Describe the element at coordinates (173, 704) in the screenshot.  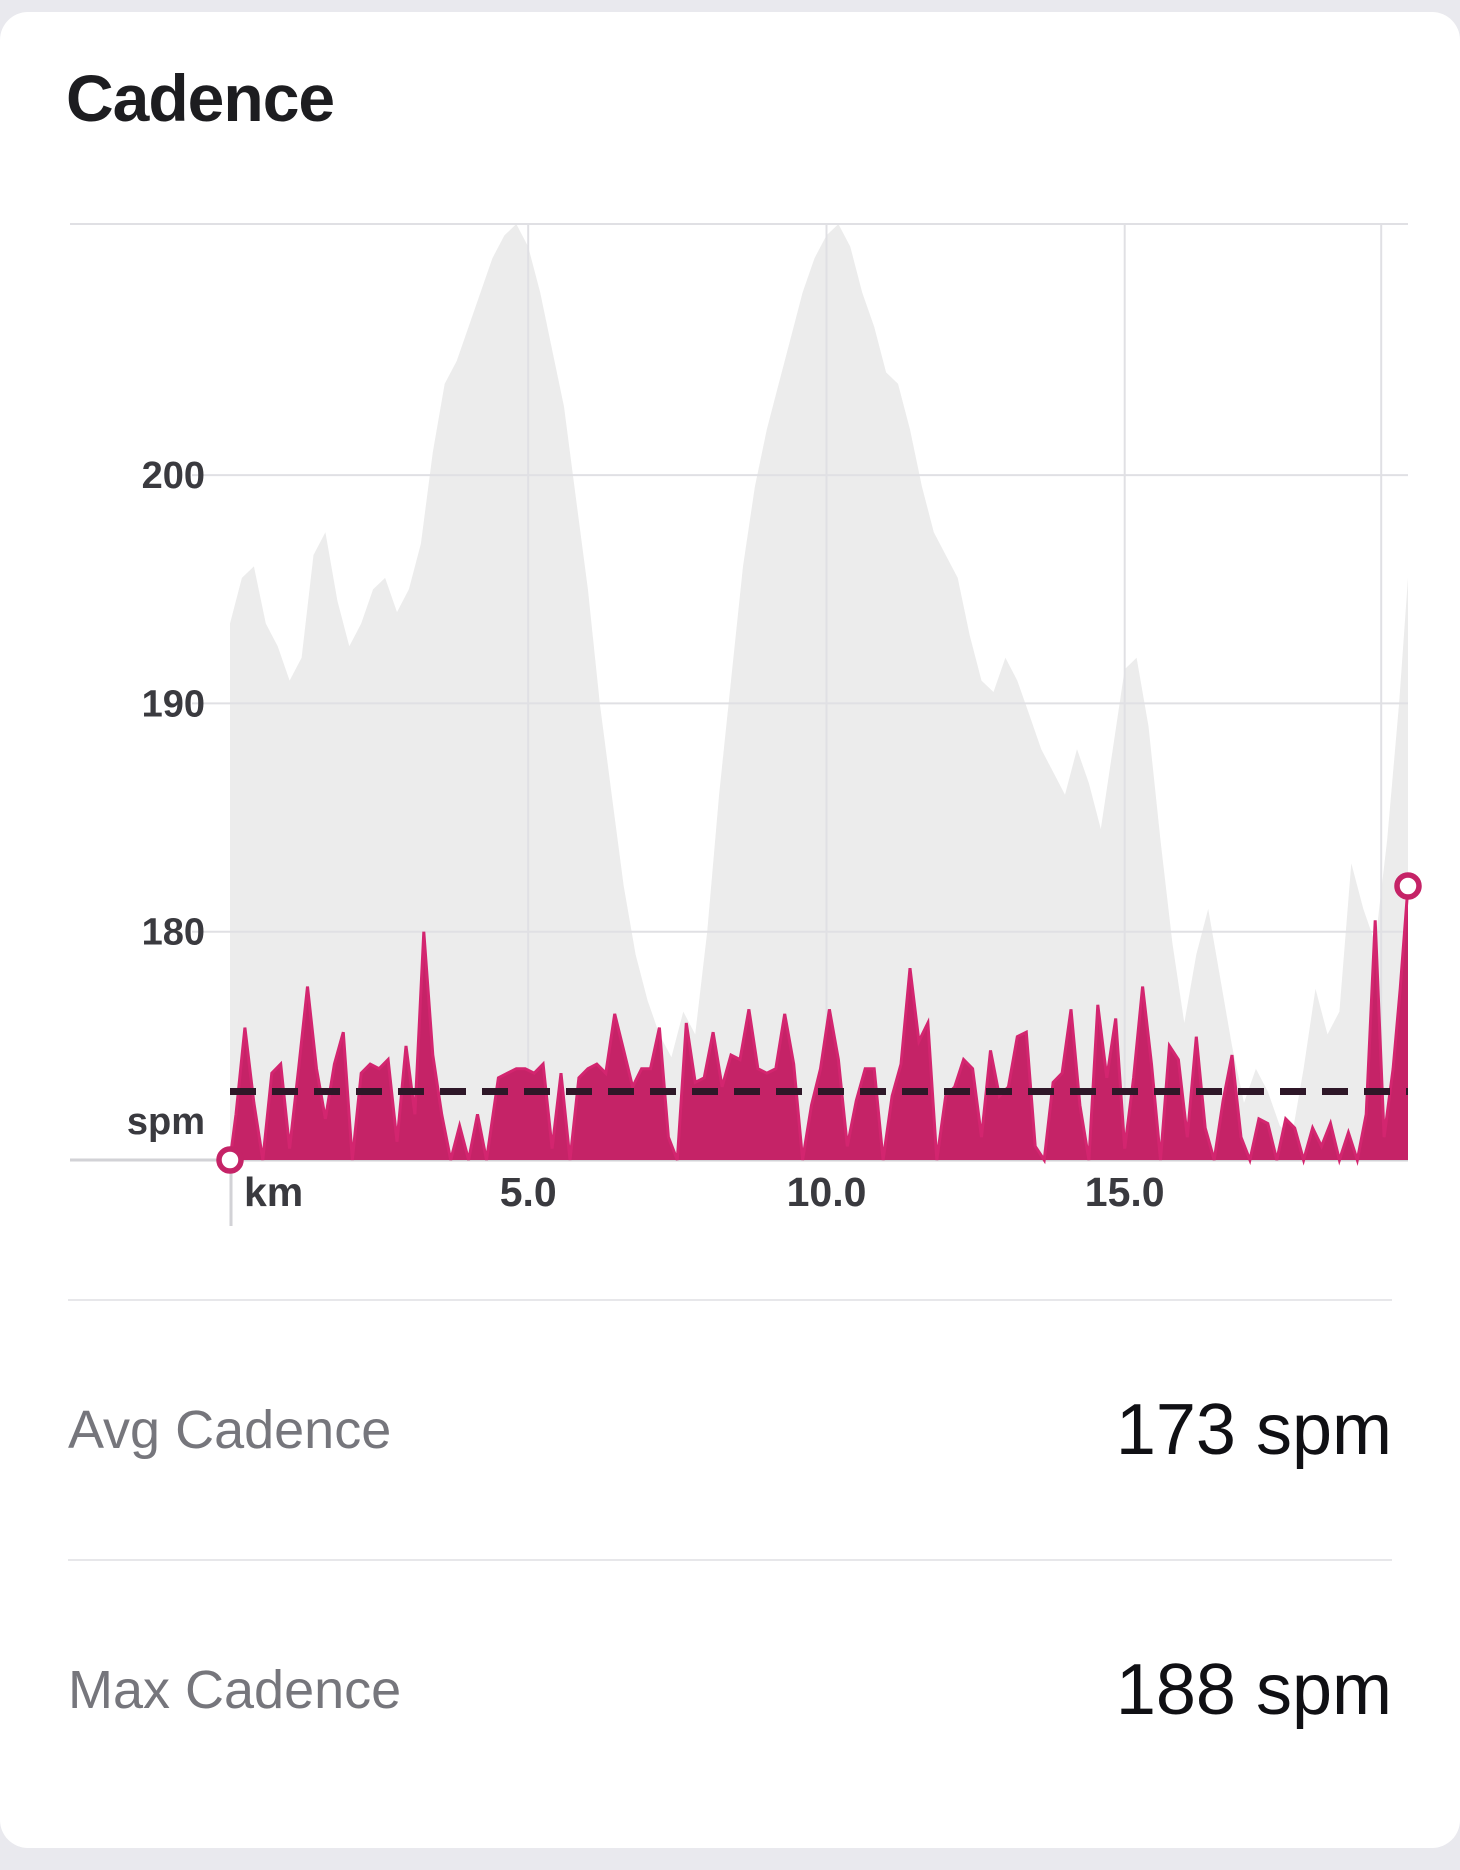
I see `svg-text: 190` at that location.